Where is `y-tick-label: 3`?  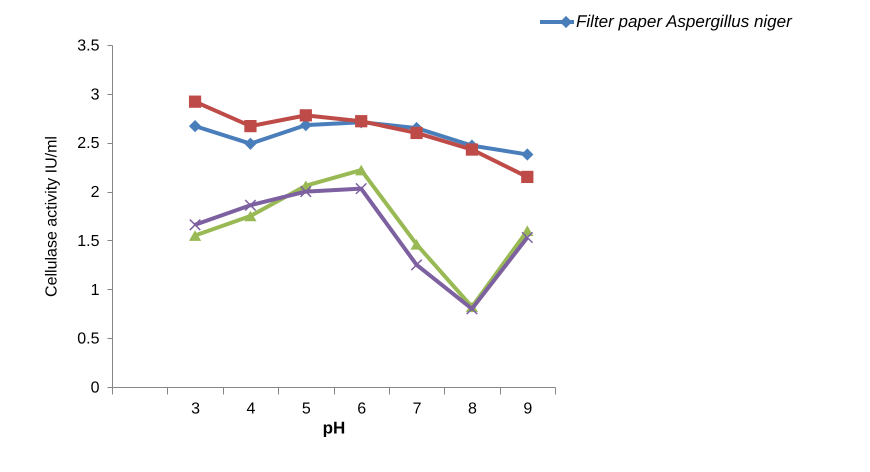 y-tick-label: 3 is located at coordinates (95, 95).